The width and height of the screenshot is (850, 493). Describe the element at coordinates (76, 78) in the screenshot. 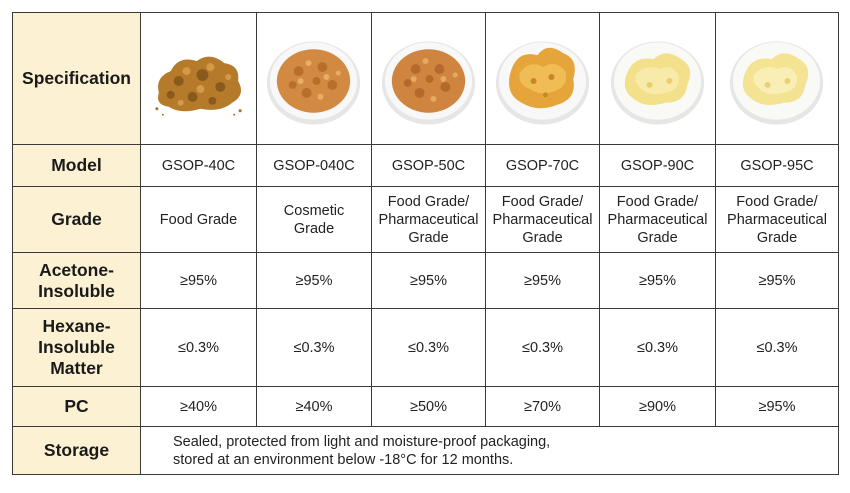

I see `specification-header: Specification` at that location.